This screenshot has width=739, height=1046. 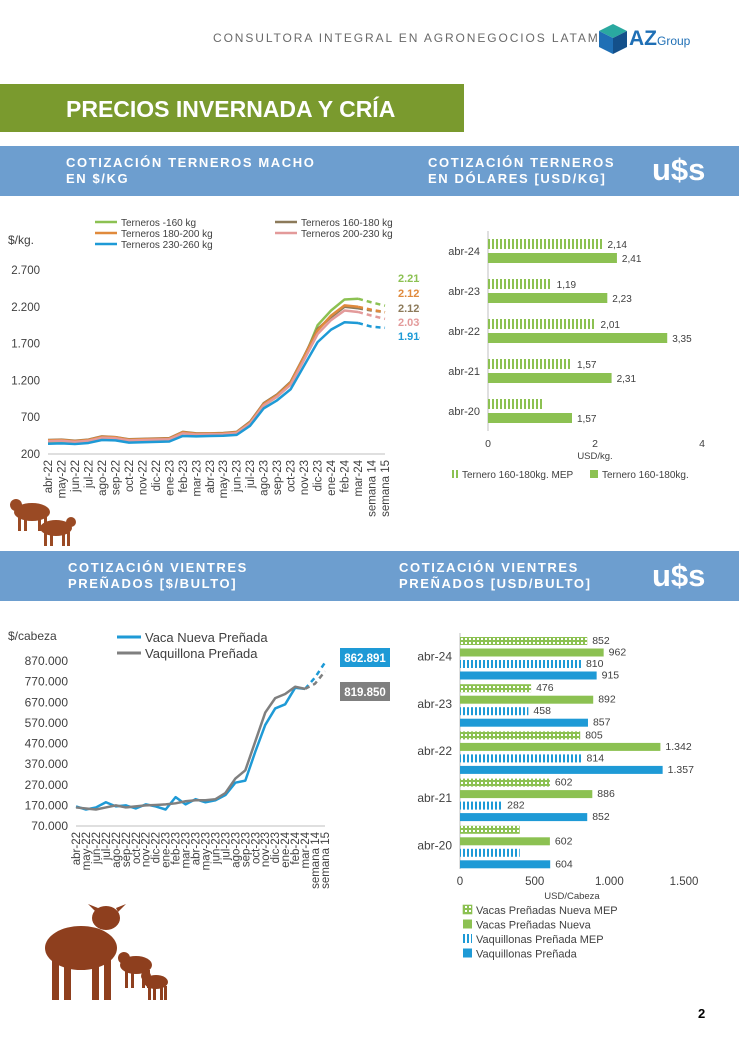 I want to click on data-label: 2,41, so click(x=632, y=259).